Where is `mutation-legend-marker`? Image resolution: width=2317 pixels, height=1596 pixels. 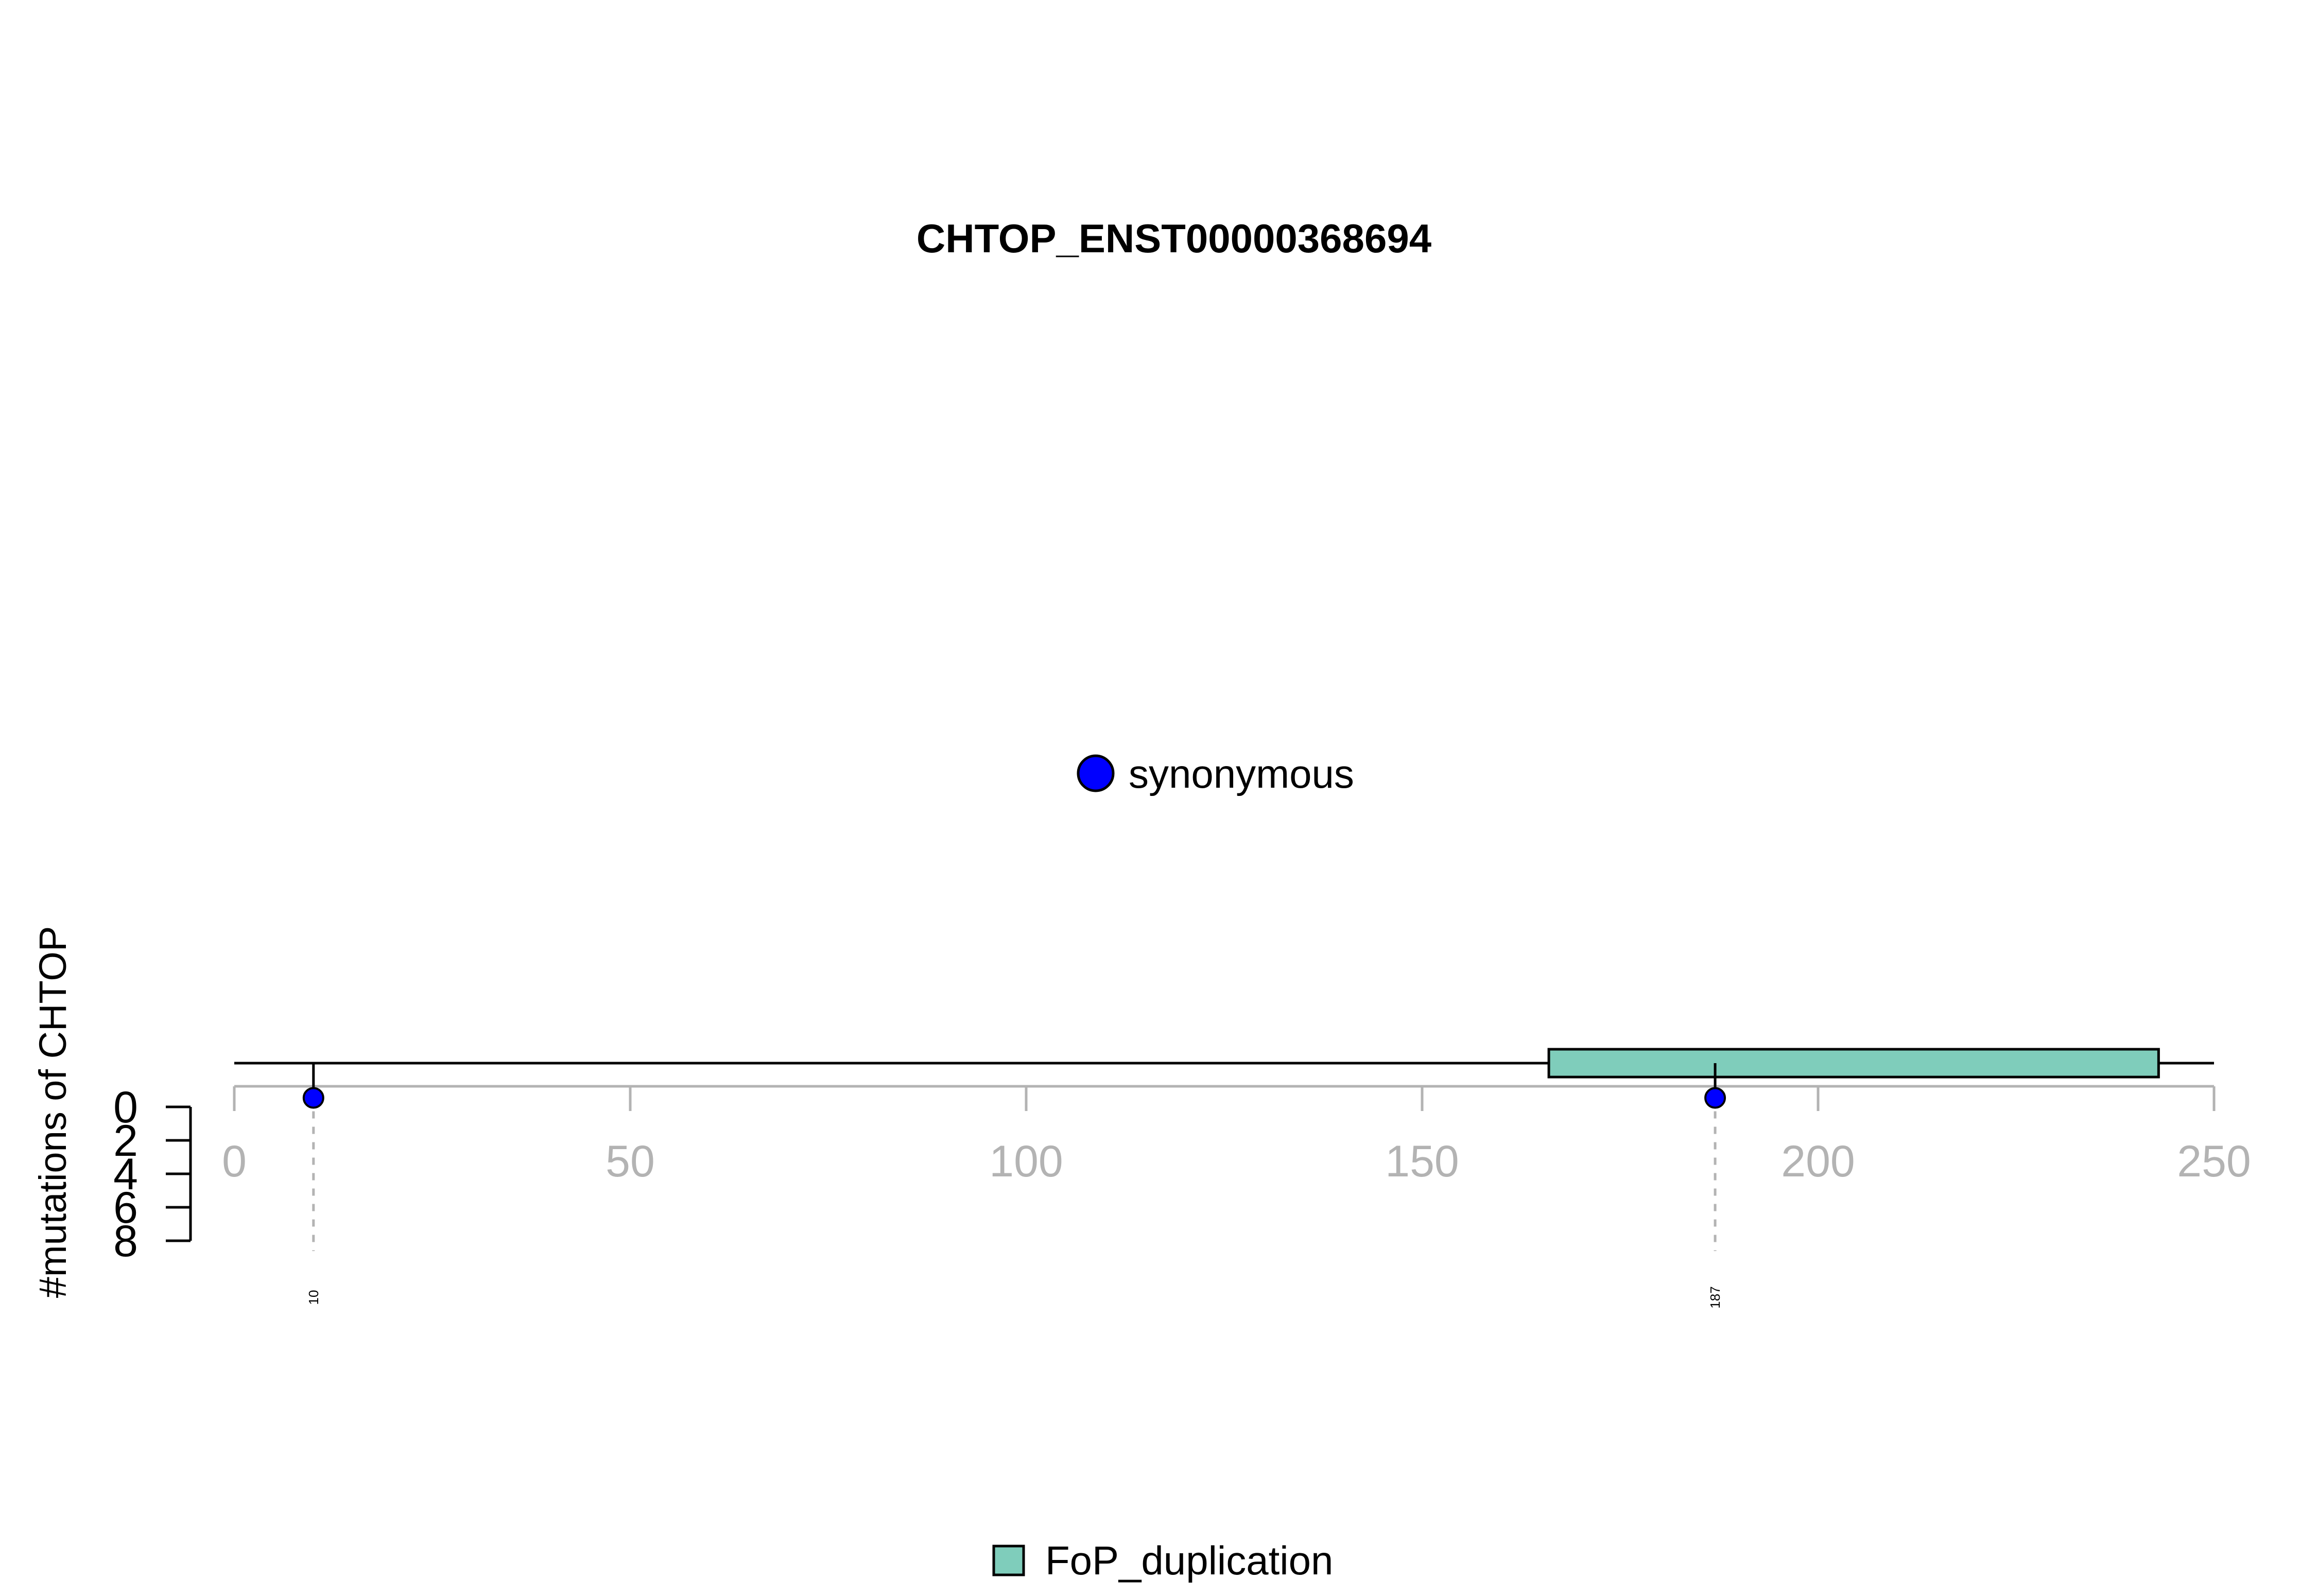
mutation-legend-marker is located at coordinates (1096, 773).